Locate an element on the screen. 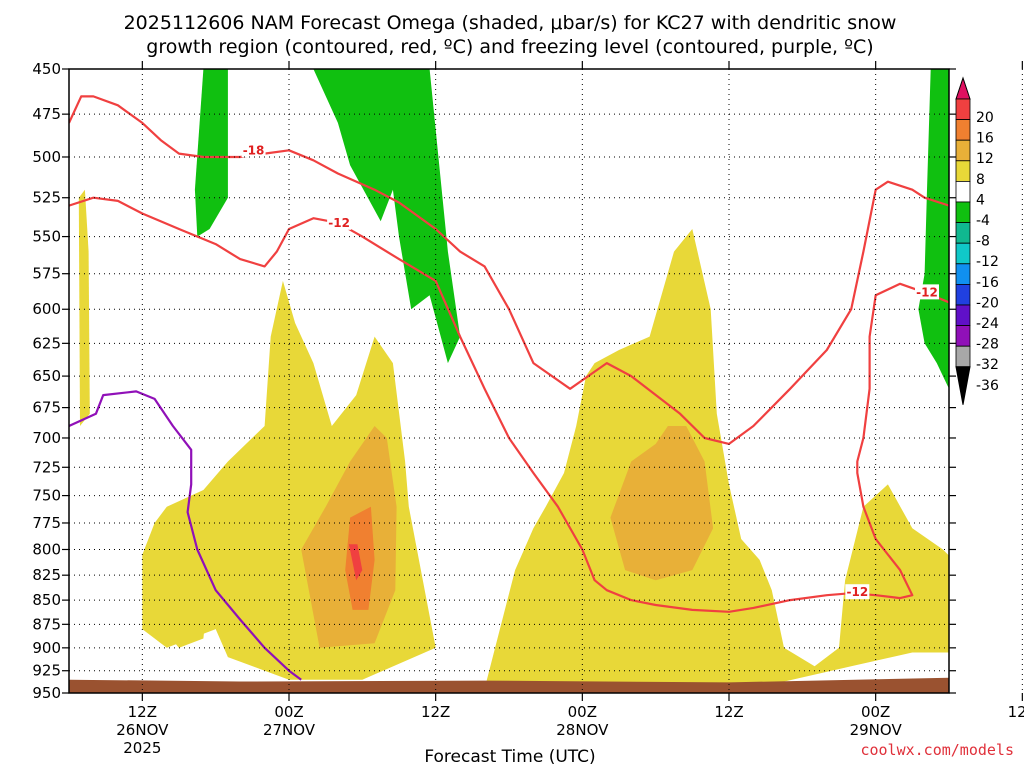 The image size is (1024, 768). contour-label-0: -18 is located at coordinates (254, 150).